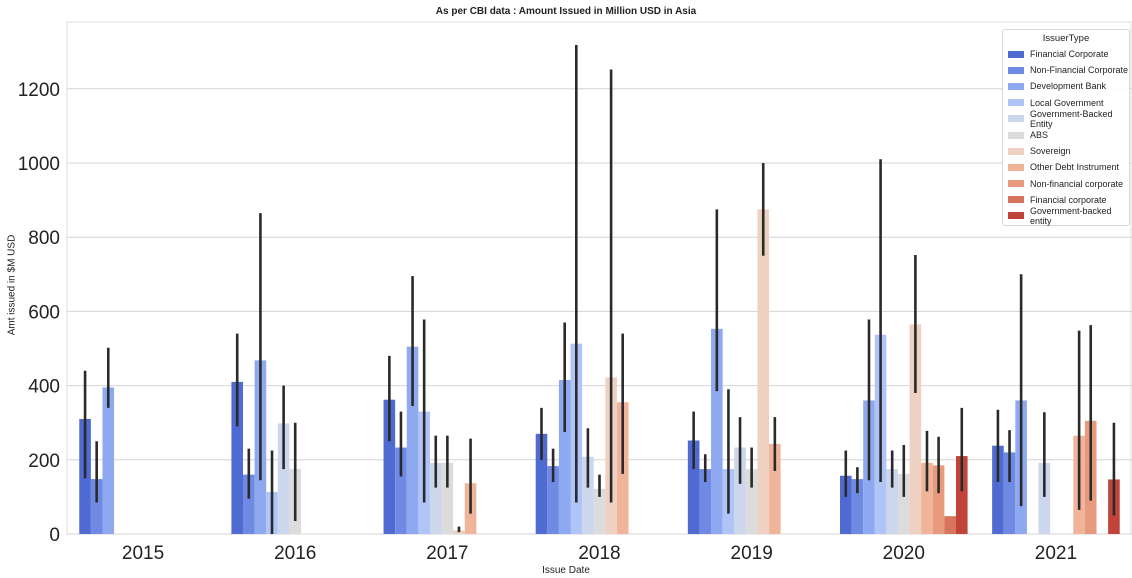 Image resolution: width=1132 pixels, height=578 pixels. I want to click on y-tick-label: 1000, so click(39, 164).